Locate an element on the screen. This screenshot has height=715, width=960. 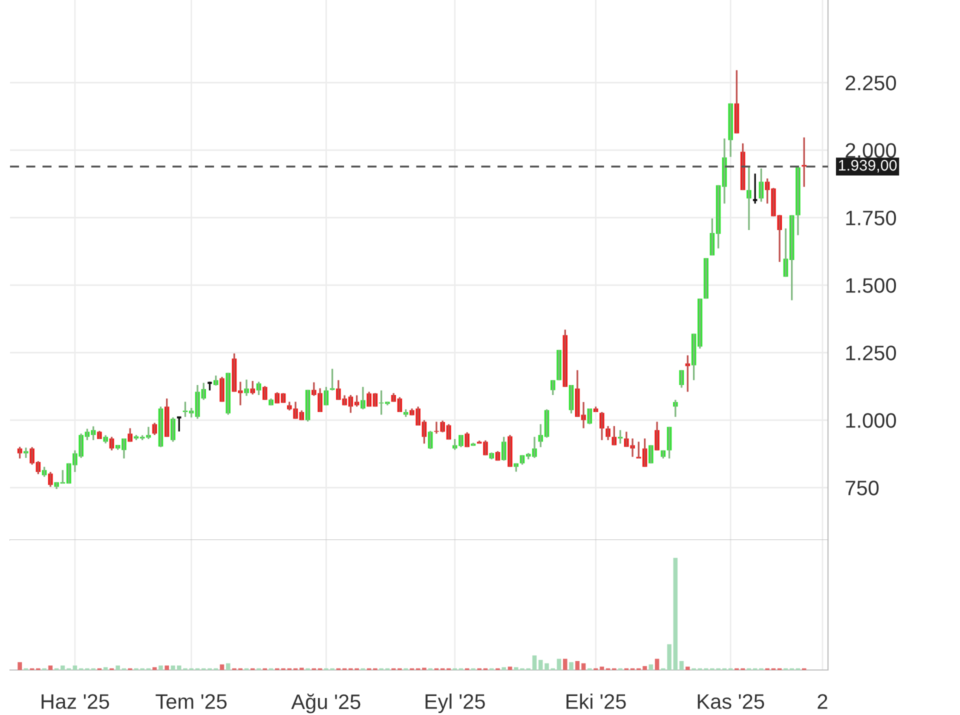
category-label: Haz '25 is located at coordinates (76, 701).